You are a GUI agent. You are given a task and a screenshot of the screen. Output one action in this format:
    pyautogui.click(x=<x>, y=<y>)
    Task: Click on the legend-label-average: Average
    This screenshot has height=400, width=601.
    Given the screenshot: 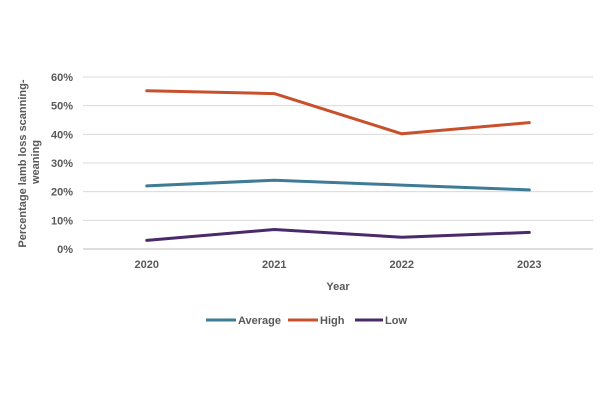 What is the action you would take?
    pyautogui.click(x=259, y=321)
    